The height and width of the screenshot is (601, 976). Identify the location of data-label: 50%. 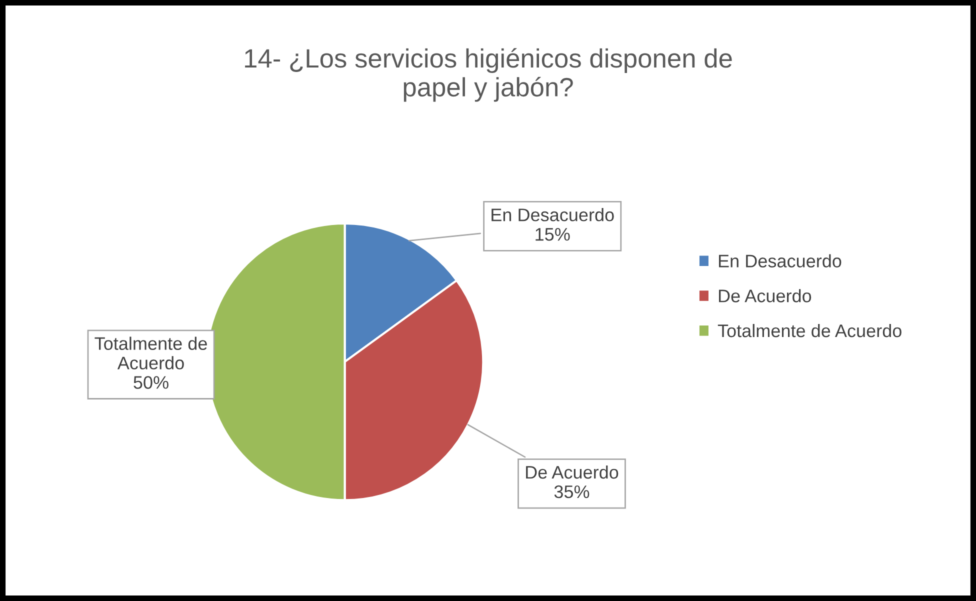
(151, 382).